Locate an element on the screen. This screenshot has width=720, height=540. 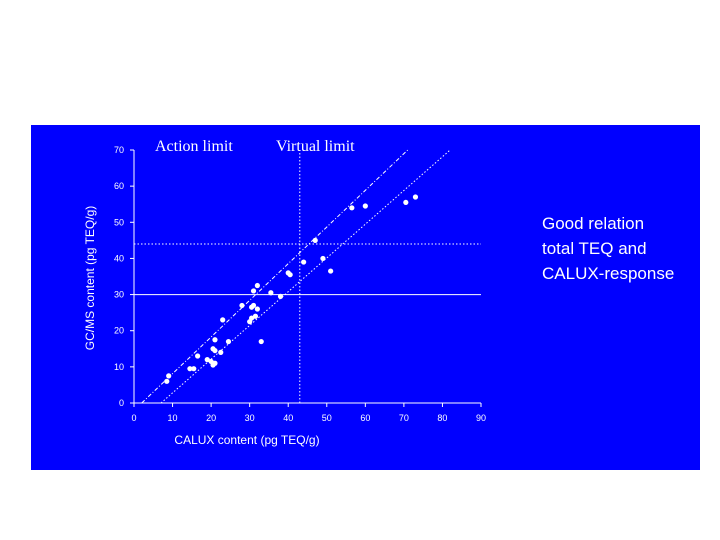
y-tick-label: 20 is located at coordinates (119, 331).